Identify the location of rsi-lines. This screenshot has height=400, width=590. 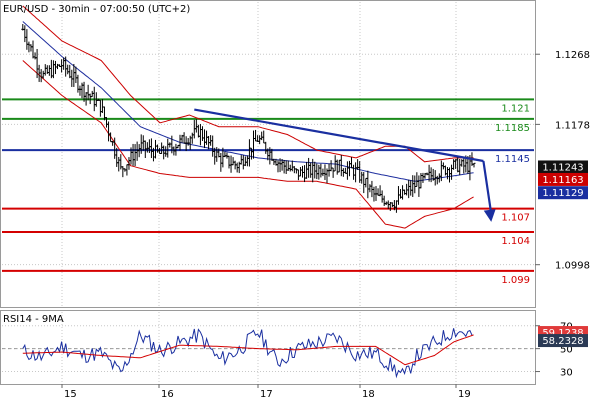
(268, 353).